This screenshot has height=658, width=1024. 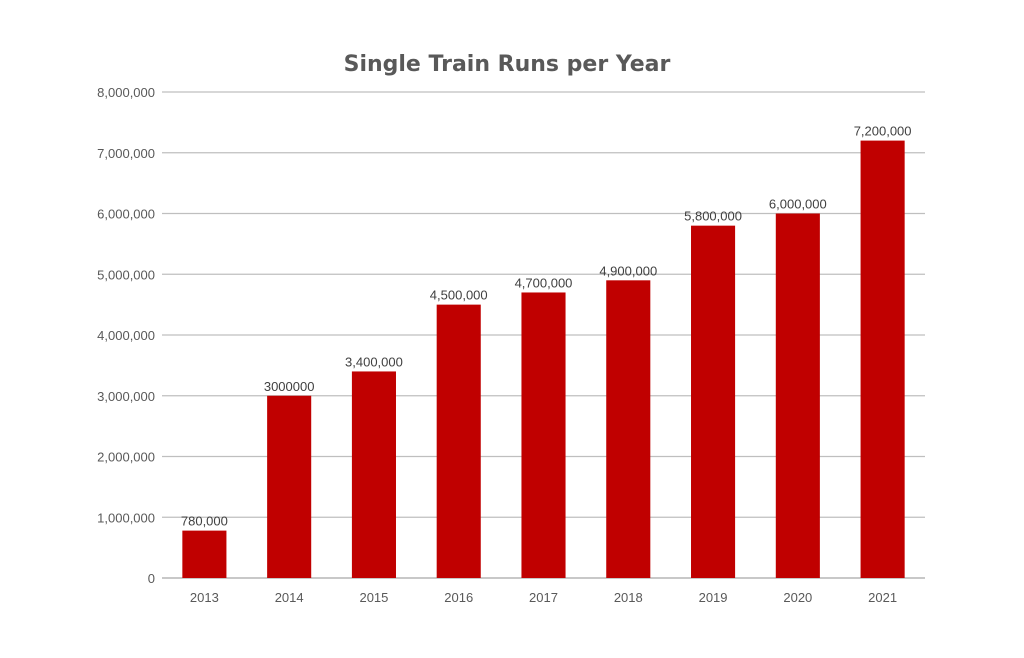 I want to click on y-tick-label: 1,000,000, so click(x=126, y=517).